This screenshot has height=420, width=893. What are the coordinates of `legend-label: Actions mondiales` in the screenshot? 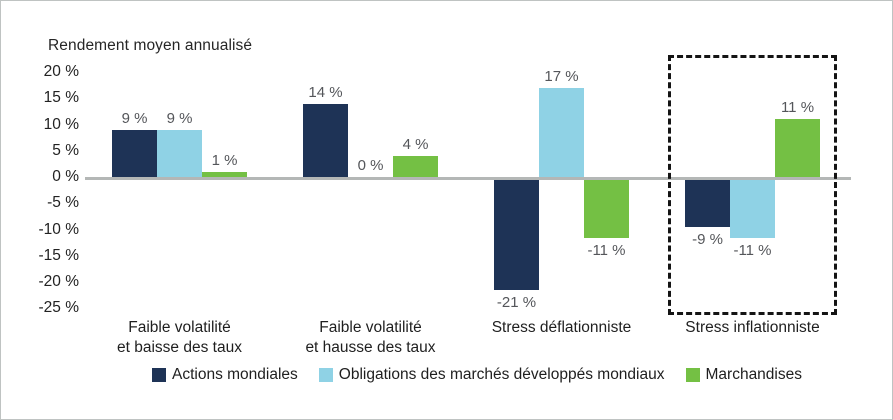 It's located at (235, 374).